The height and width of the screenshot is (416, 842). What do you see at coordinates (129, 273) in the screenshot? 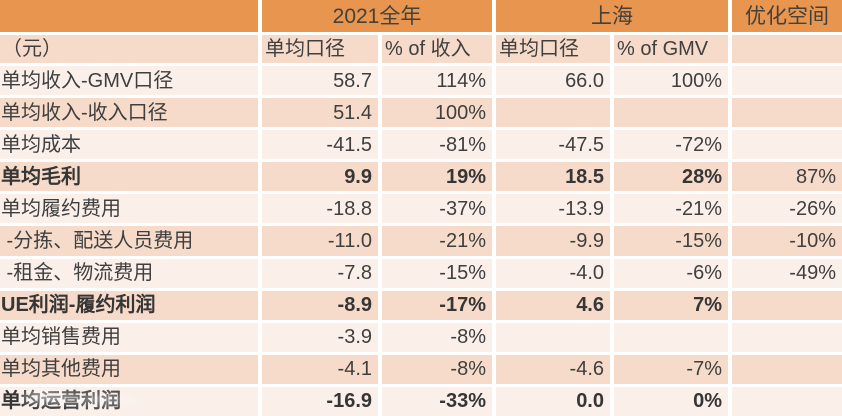
I see `row-label: -租金、物流费用` at bounding box center [129, 273].